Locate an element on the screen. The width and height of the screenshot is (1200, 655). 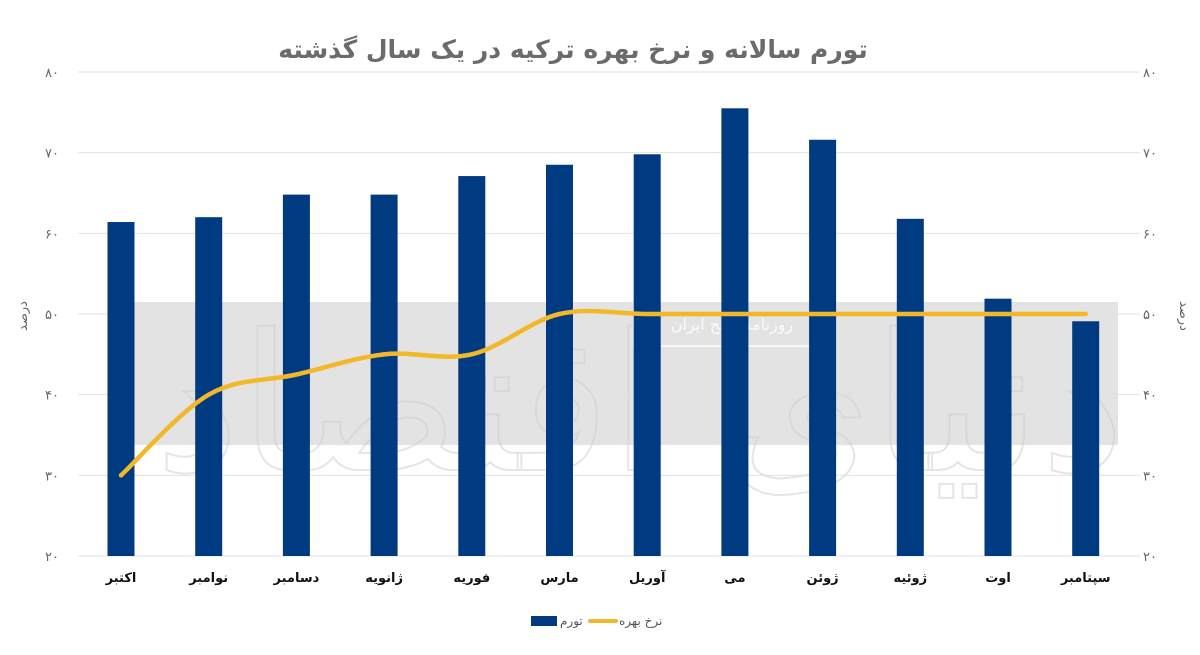
x-tick-label: ژانویه is located at coordinates (384, 578).